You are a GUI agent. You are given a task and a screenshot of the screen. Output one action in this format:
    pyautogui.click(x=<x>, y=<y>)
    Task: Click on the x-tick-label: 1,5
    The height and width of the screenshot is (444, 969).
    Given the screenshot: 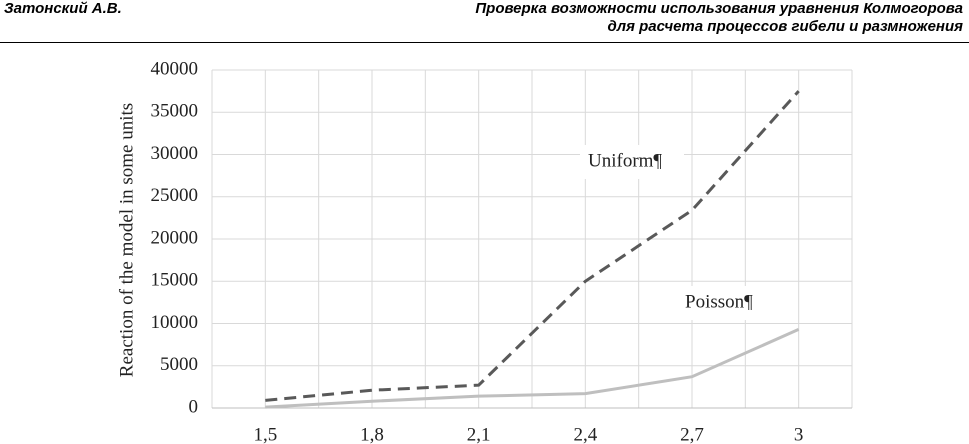 What is the action you would take?
    pyautogui.click(x=265, y=434)
    